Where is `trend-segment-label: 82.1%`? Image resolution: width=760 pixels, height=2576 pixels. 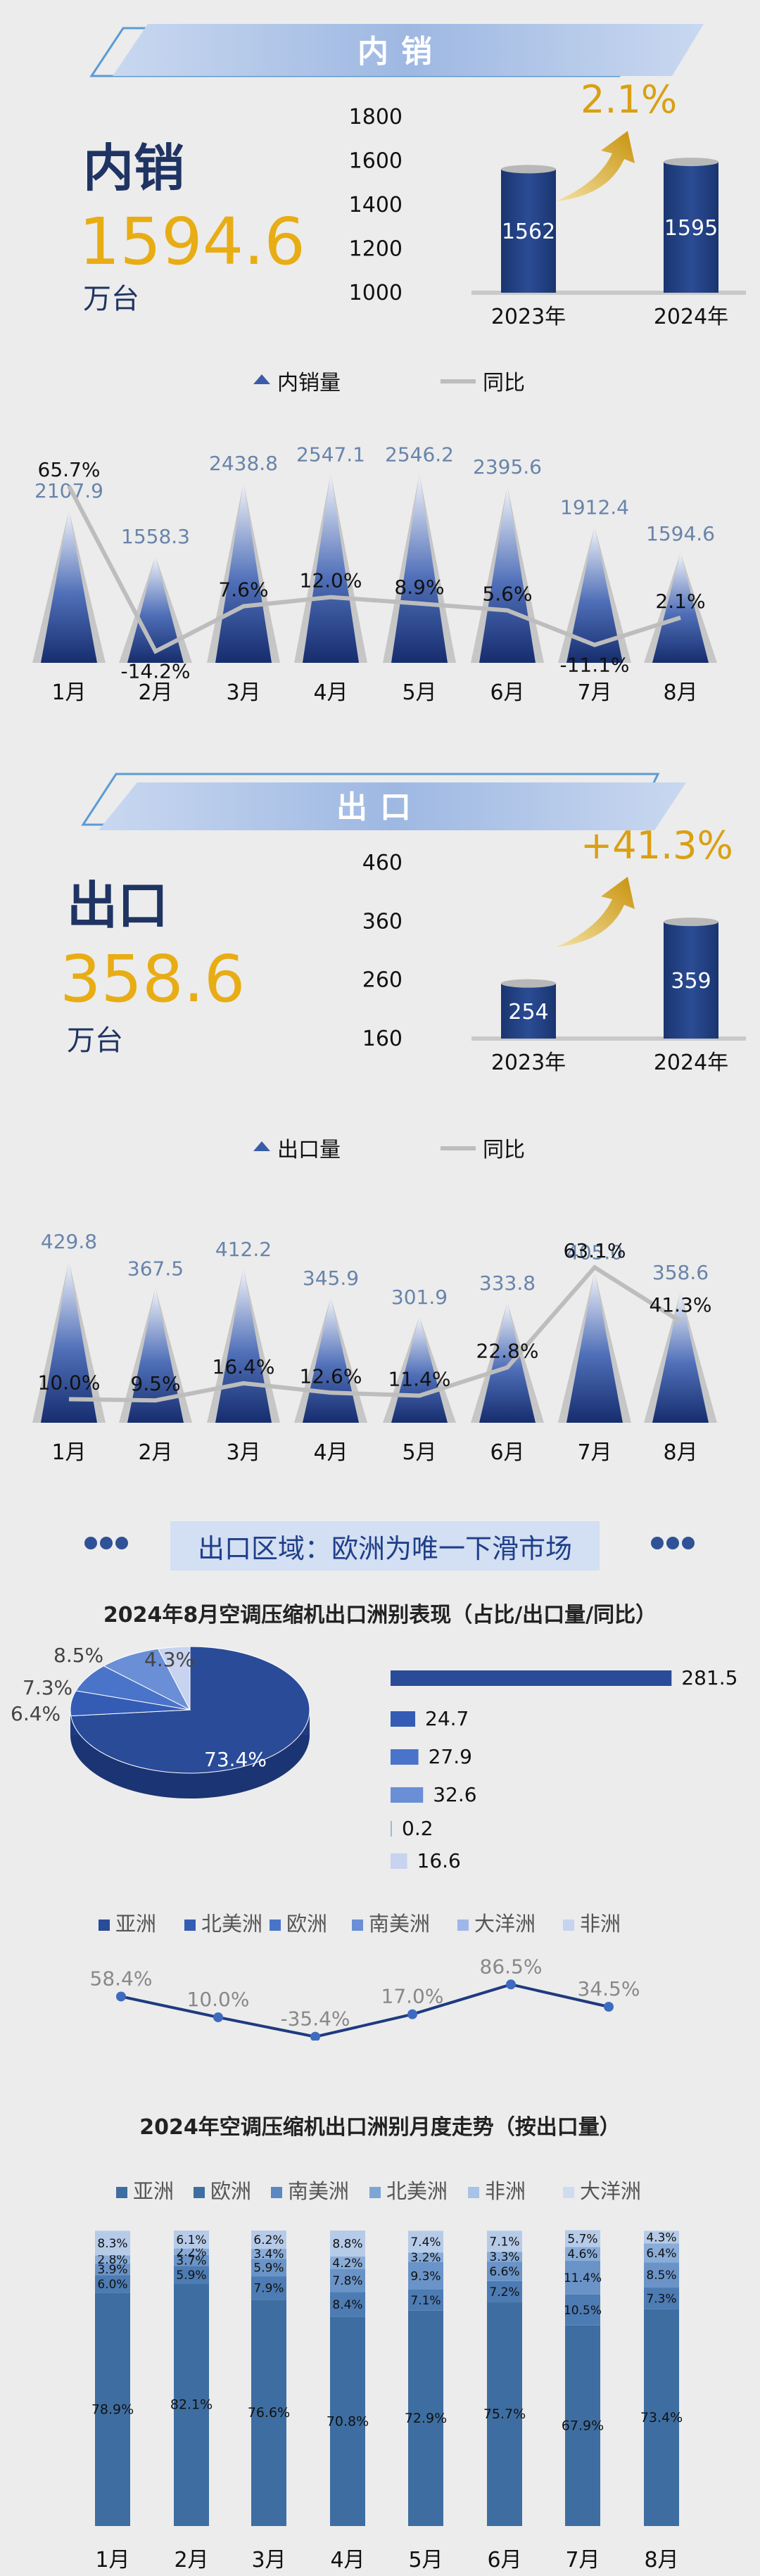 trend-segment-label: 82.1% is located at coordinates (192, 2405).